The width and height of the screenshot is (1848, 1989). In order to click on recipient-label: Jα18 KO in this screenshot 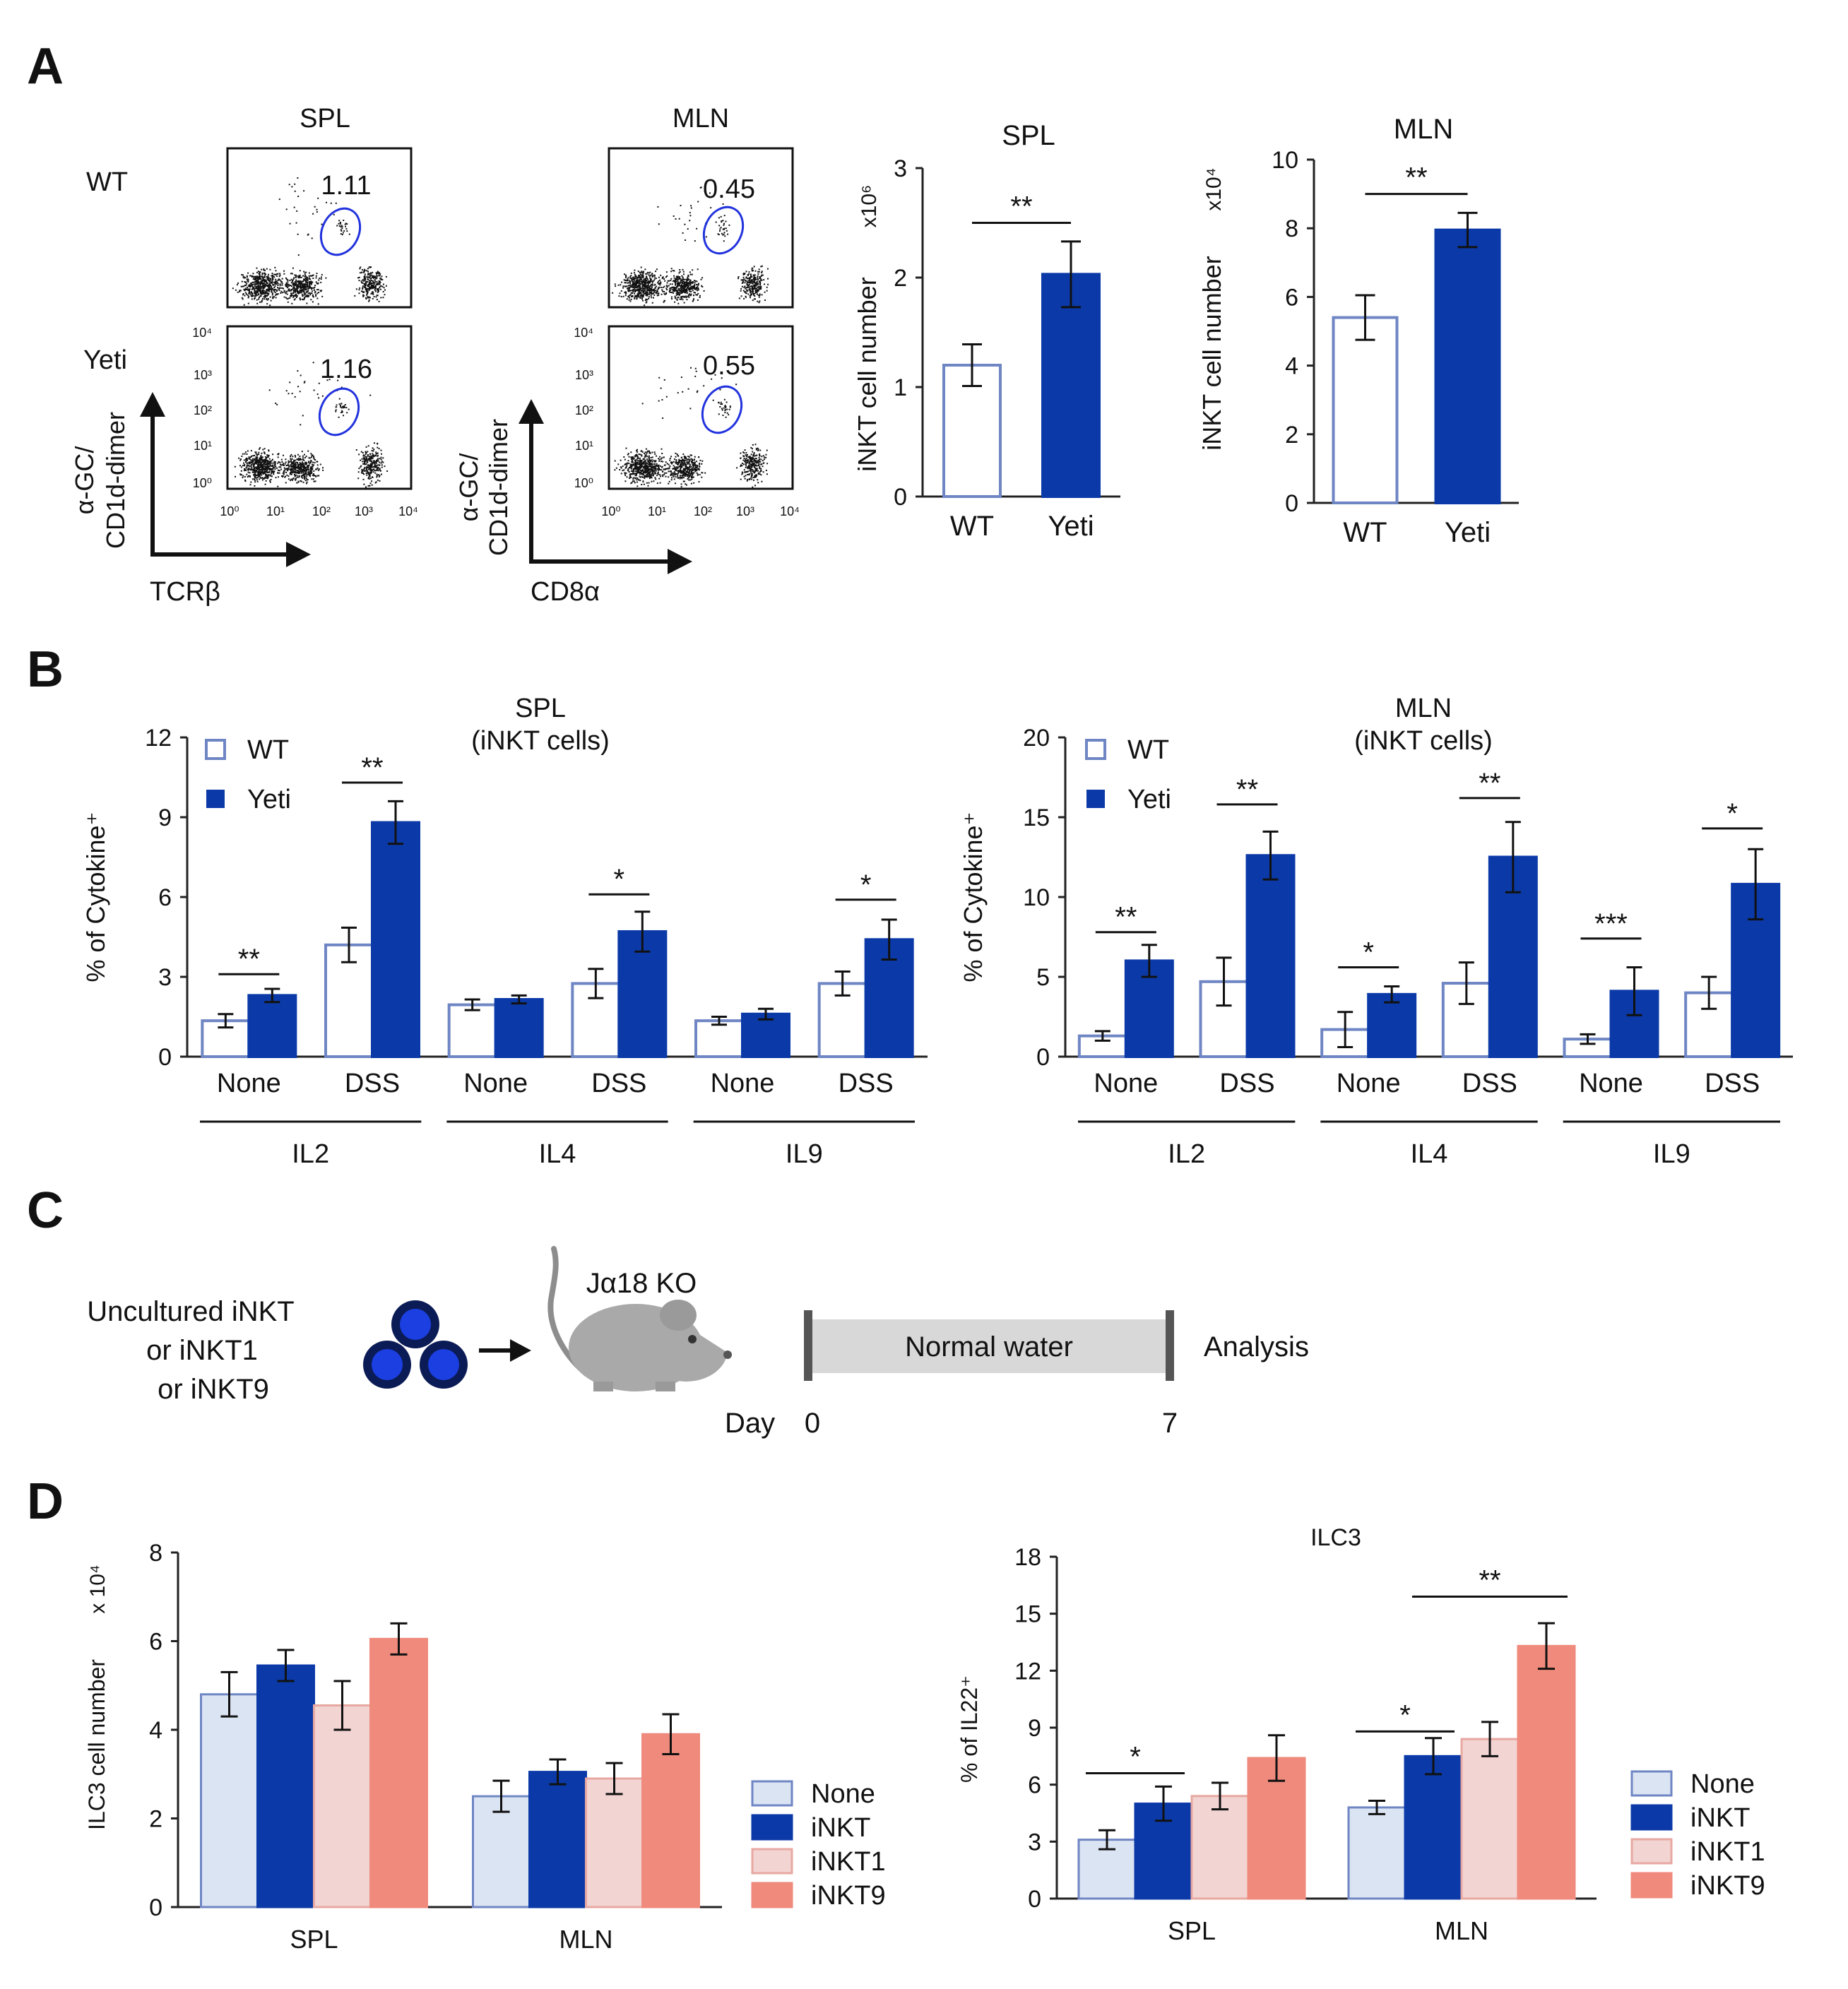, I will do `click(641, 1283)`.